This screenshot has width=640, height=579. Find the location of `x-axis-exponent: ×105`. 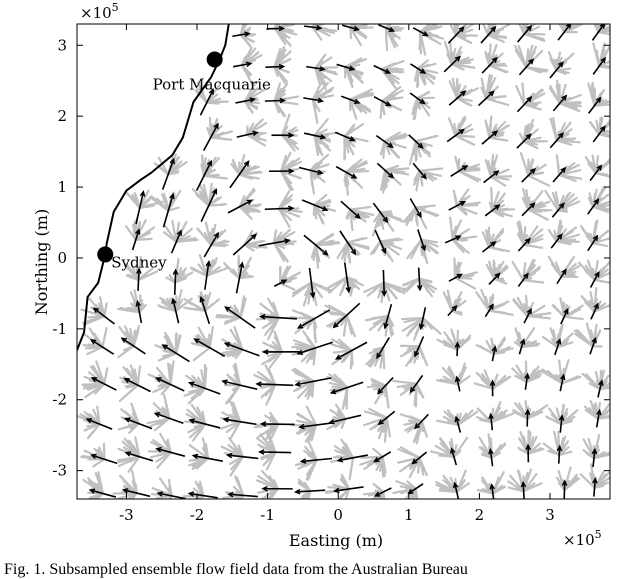

x-axis-exponent: ×105 is located at coordinates (582, 538).